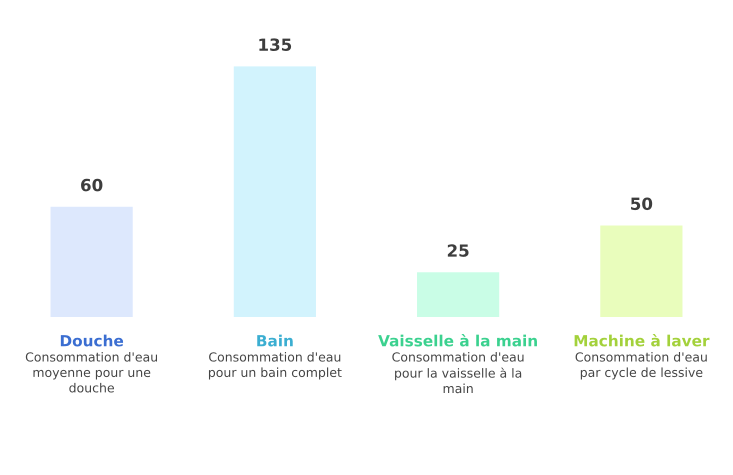 This screenshot has width=733, height=475. What do you see at coordinates (458, 373) in the screenshot?
I see `text: Consommation d'eau pour la vaisselle à la main` at bounding box center [458, 373].